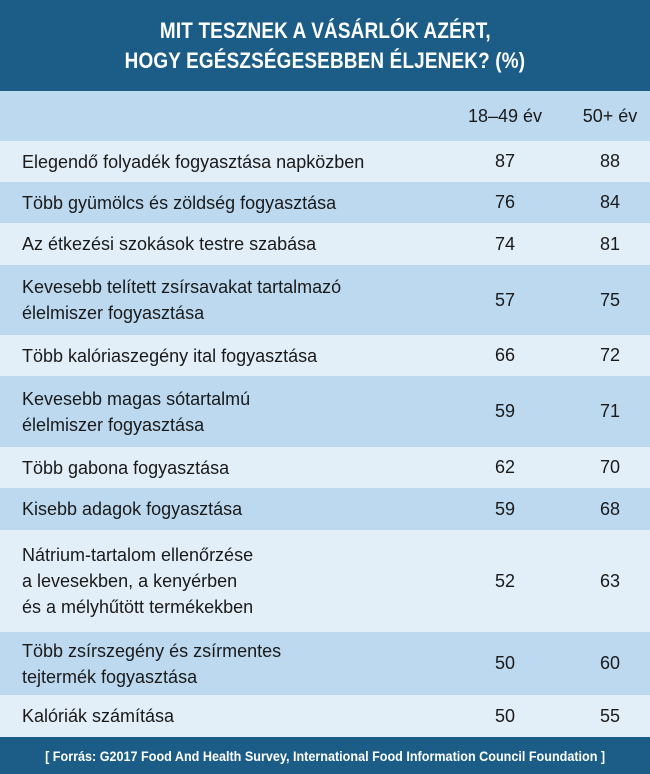 This screenshot has height=774, width=650. I want to click on row-label: Az étkezési szokások testre szabása, so click(169, 244).